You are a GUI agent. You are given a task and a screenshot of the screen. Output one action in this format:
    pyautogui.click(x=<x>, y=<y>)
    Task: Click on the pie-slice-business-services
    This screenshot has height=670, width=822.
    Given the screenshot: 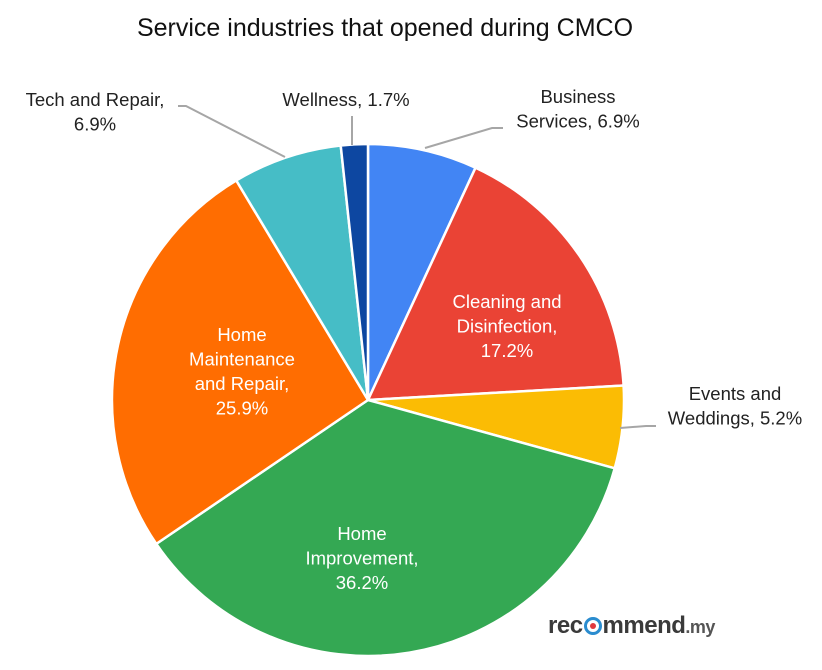 What is the action you would take?
    pyautogui.click(x=422, y=271)
    